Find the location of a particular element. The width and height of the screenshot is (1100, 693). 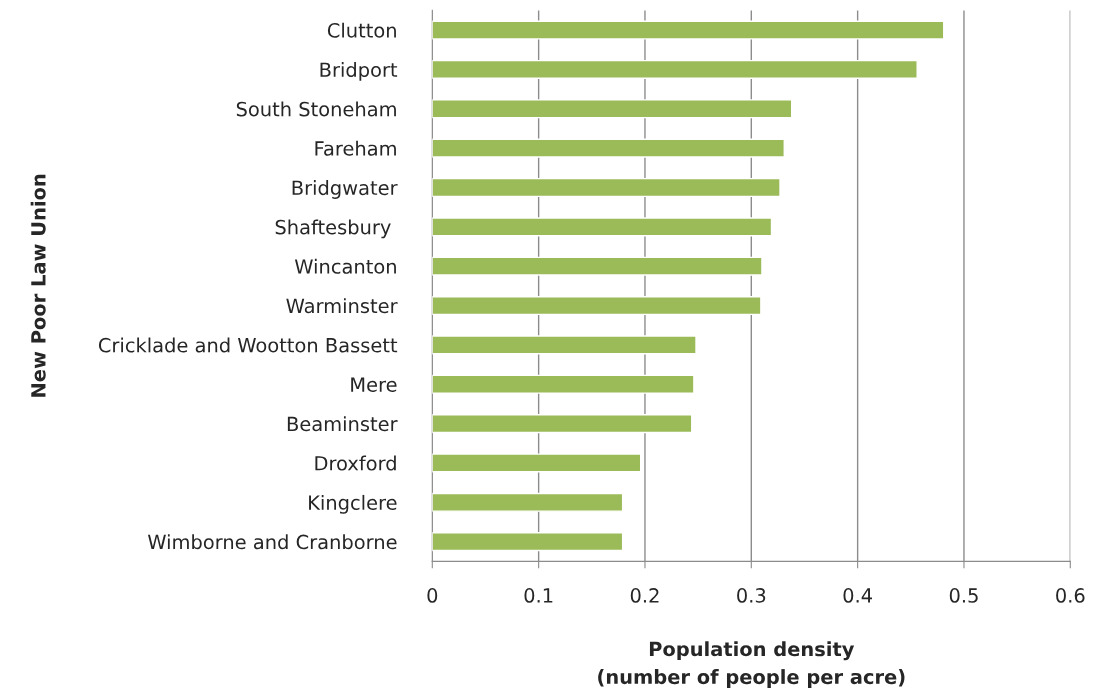

y-tick-label: Bridport is located at coordinates (359, 71).